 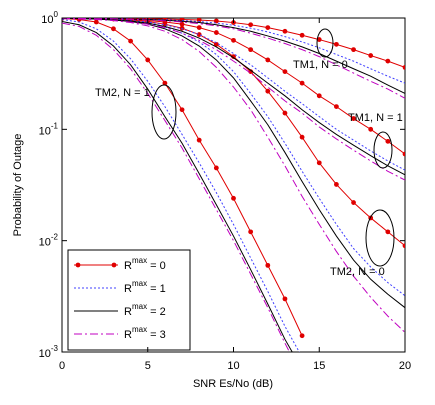 What do you see at coordinates (49, 129) in the screenshot?
I see `y-tick-label: 10⁻¹` at bounding box center [49, 129].